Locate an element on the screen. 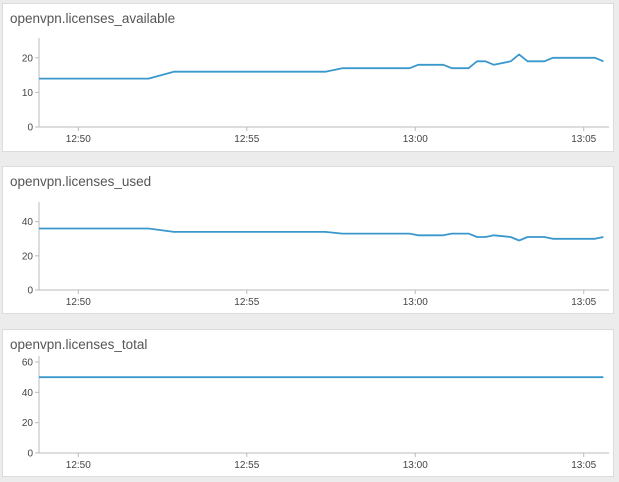 The width and height of the screenshot is (619, 482). y-tick-label: 10 is located at coordinates (28, 93).